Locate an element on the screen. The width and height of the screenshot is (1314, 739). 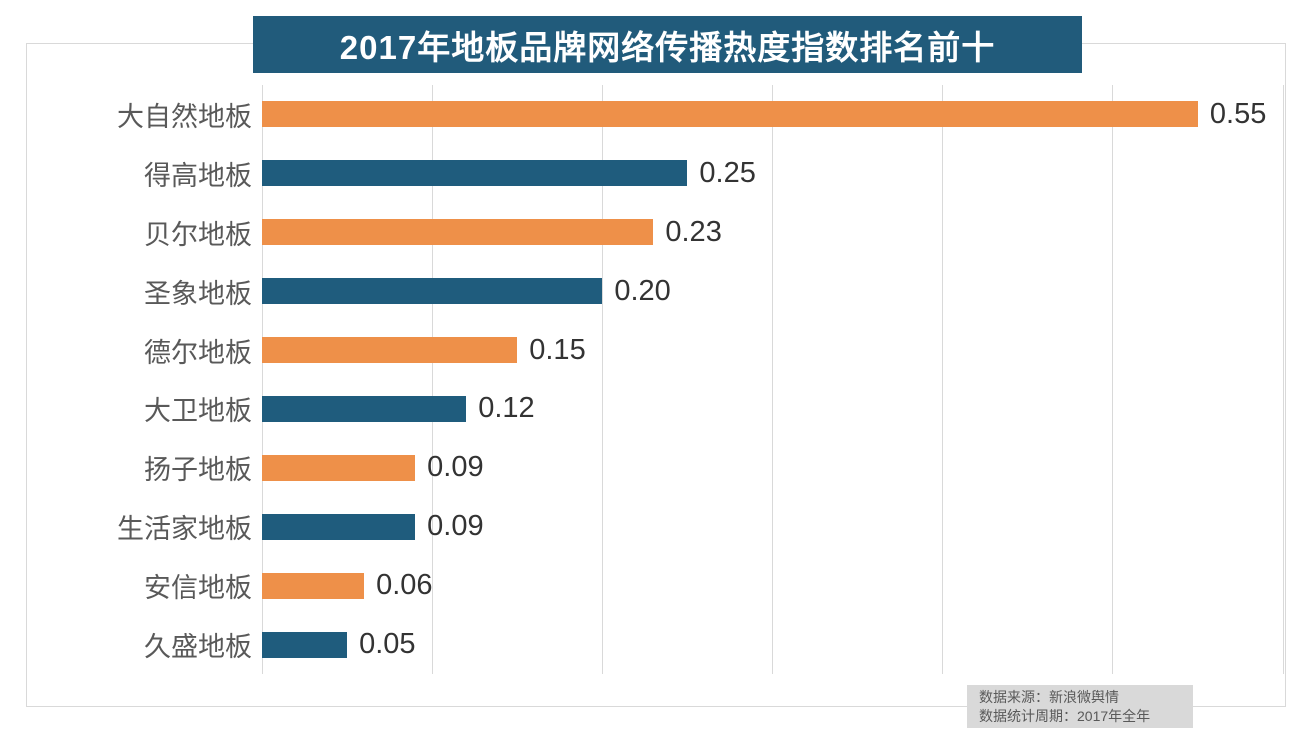
value-label: 0.20 is located at coordinates (642, 290).